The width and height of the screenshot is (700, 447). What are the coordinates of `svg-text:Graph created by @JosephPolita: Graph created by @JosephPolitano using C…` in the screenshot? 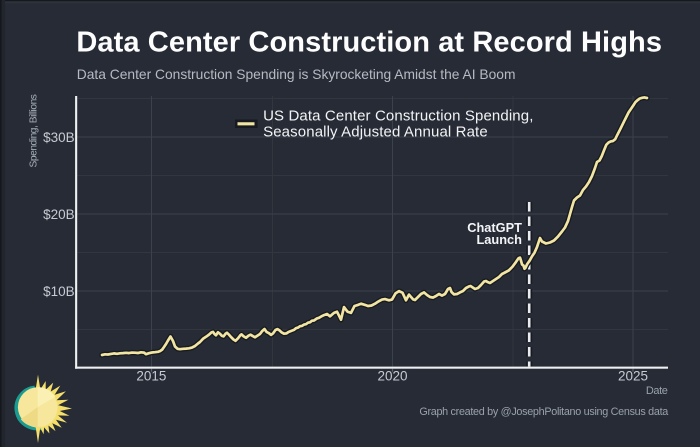 It's located at (543, 412).